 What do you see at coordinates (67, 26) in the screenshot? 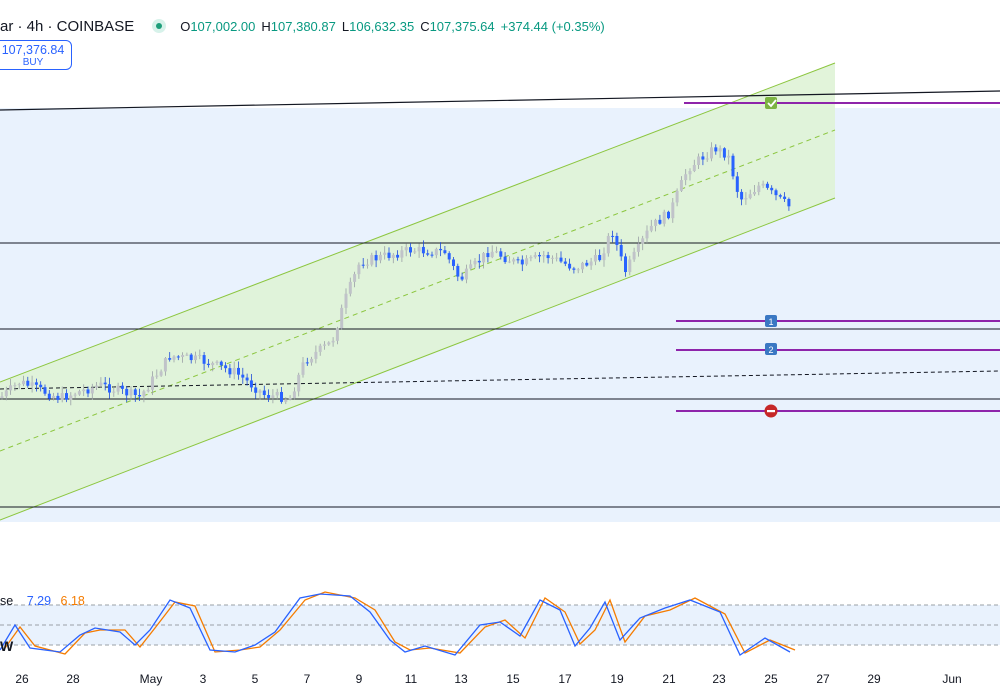
I see `symbol-title: ar · 4h · COINBASE` at bounding box center [67, 26].